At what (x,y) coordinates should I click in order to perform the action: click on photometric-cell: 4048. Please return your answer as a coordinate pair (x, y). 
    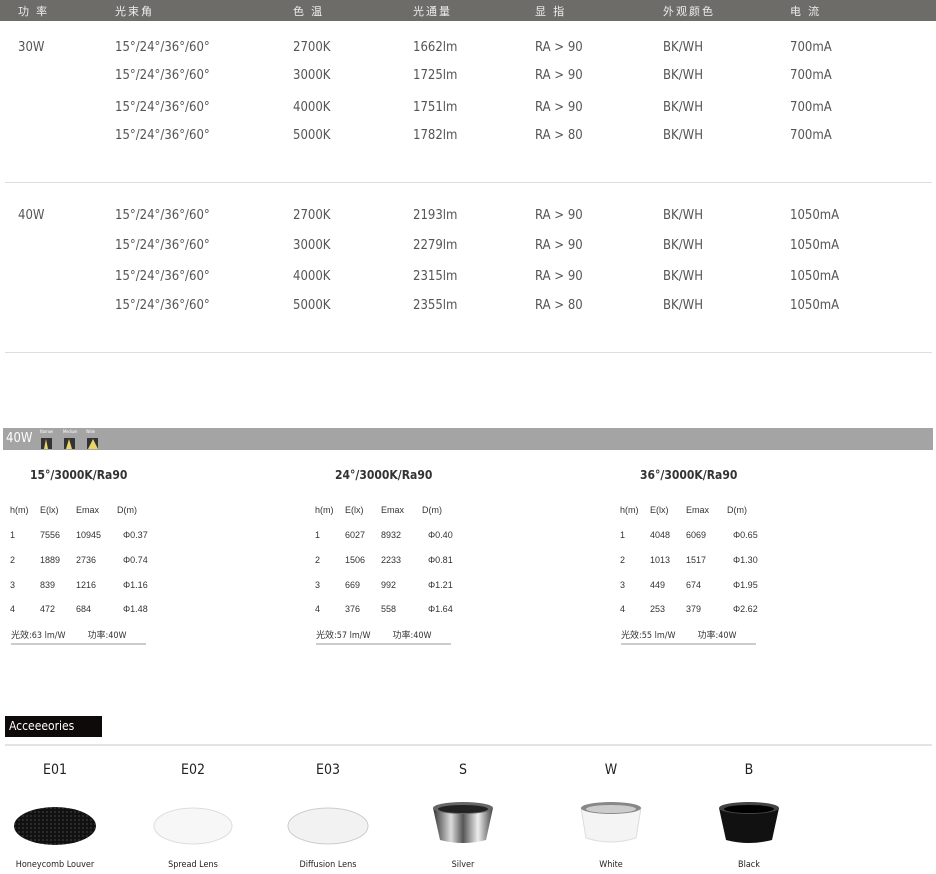
    Looking at the image, I should click on (660, 535).